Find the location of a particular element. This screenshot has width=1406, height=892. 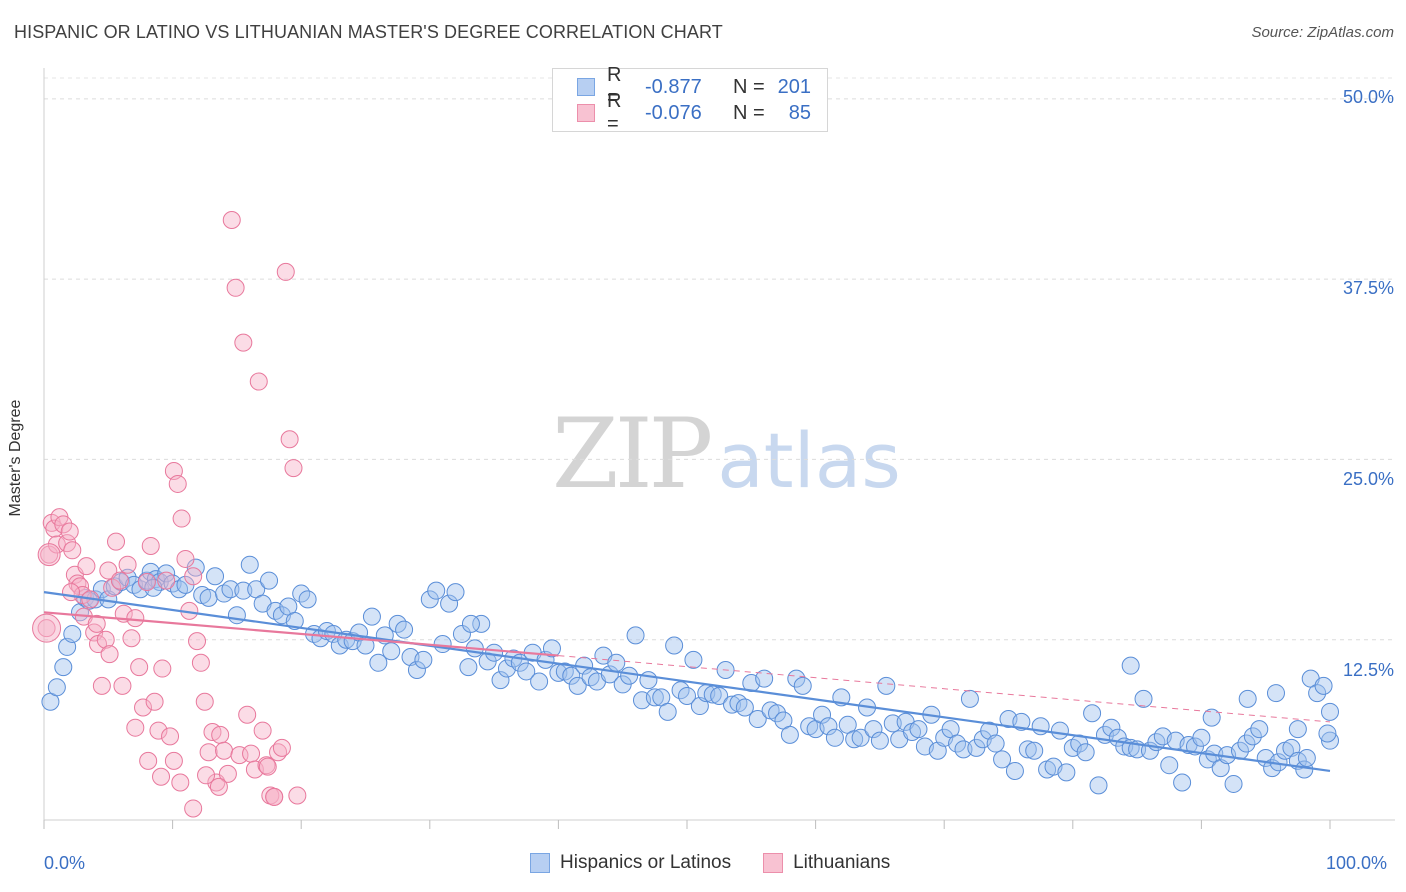

y-tick-label-37-5: 37.5% is located at coordinates (1368, 288).